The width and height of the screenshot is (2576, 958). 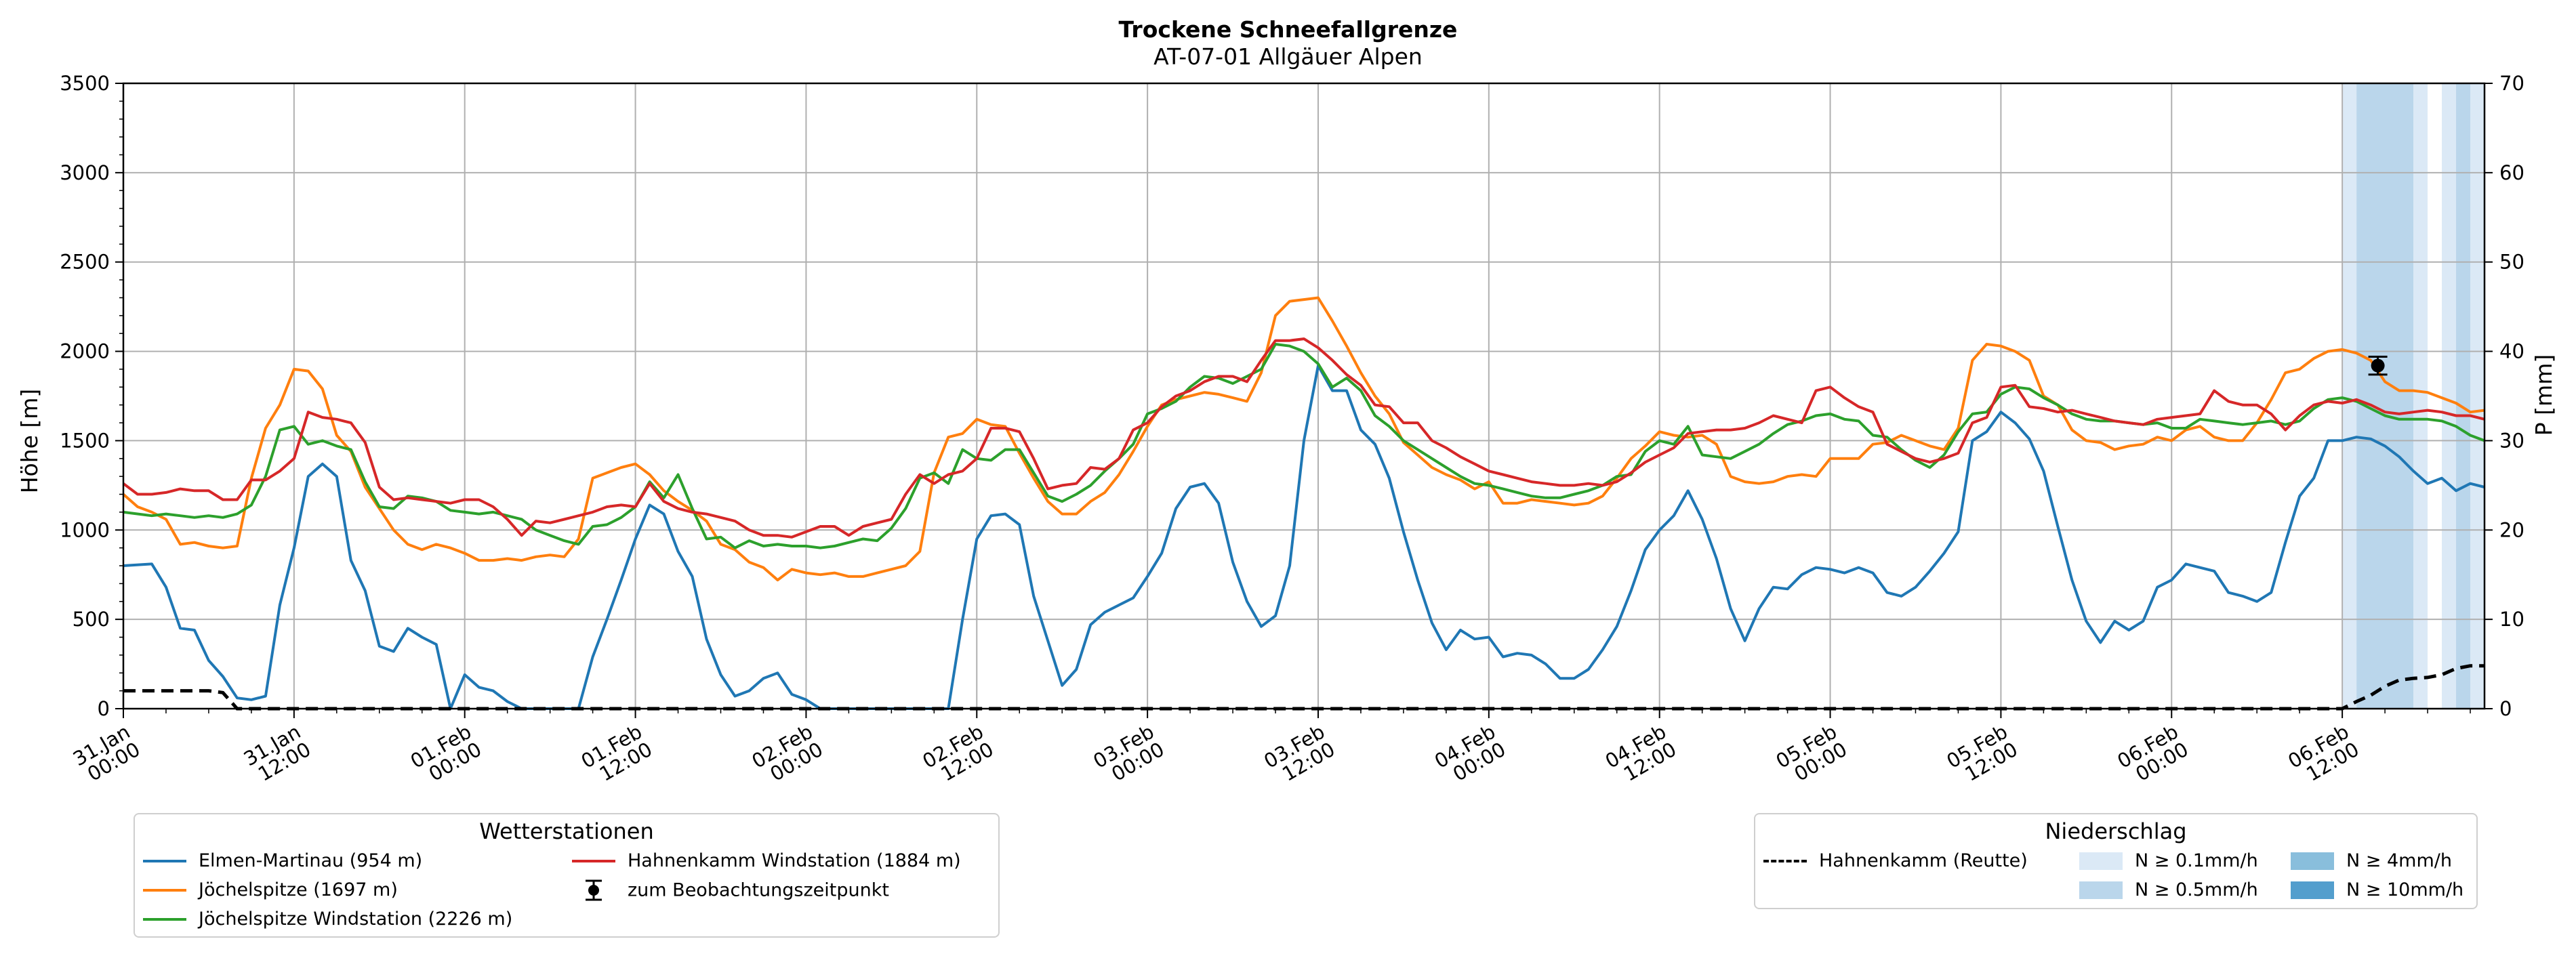 I want to click on legend-label-observation: zum Beobachtungszeitpunkt, so click(x=758, y=890).